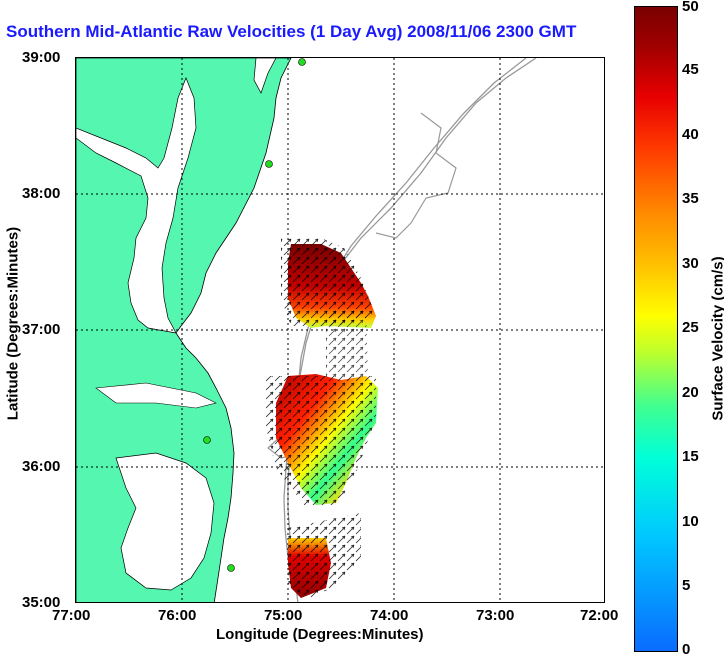 The width and height of the screenshot is (724, 659). I want to click on colorbar-tick: 5, so click(686, 585).